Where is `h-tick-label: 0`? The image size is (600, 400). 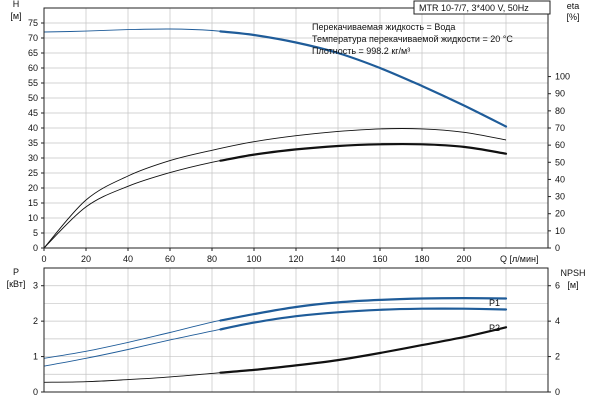 h-tick-label: 0 is located at coordinates (35, 248).